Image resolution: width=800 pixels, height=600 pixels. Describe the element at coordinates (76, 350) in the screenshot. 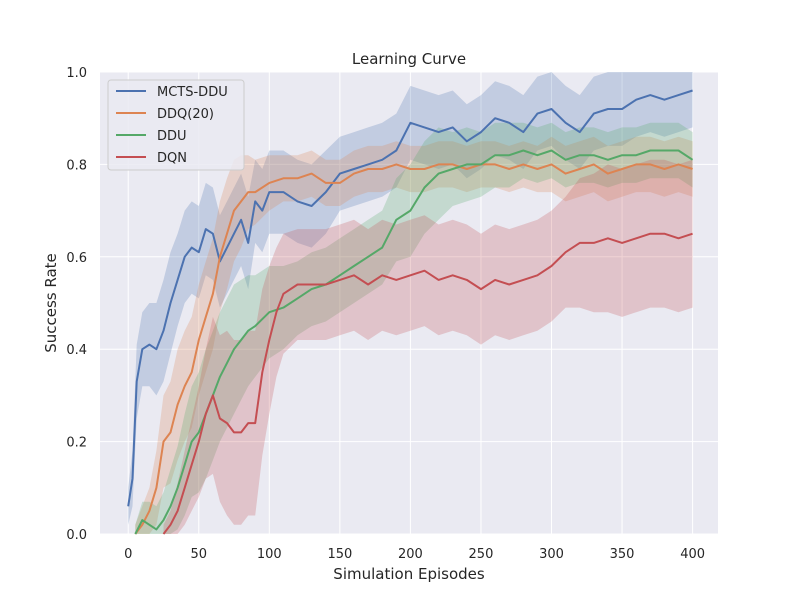

I see `y-tick-label: 0.4` at that location.